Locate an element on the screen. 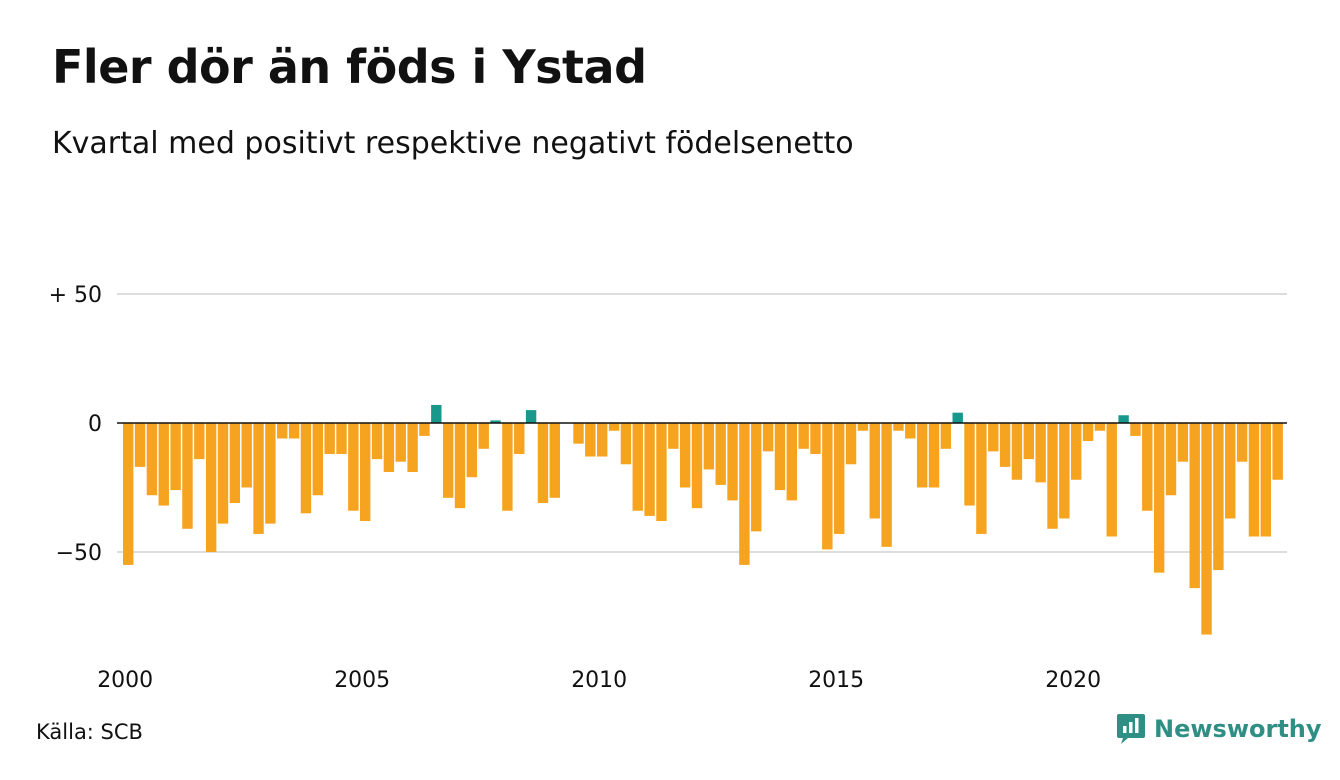  x-tick-label: 2005 is located at coordinates (362, 680).